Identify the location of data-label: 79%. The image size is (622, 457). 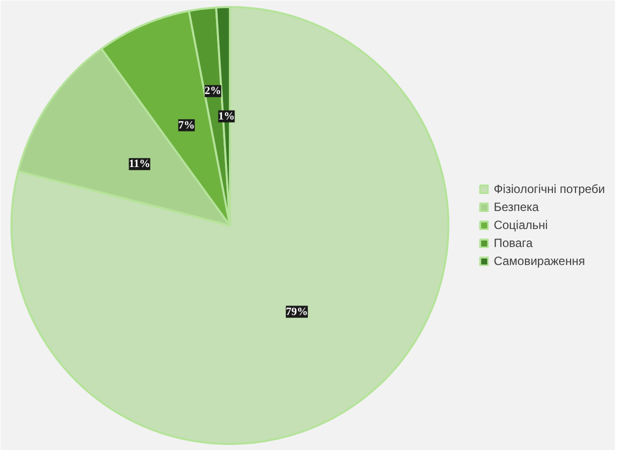
(297, 312).